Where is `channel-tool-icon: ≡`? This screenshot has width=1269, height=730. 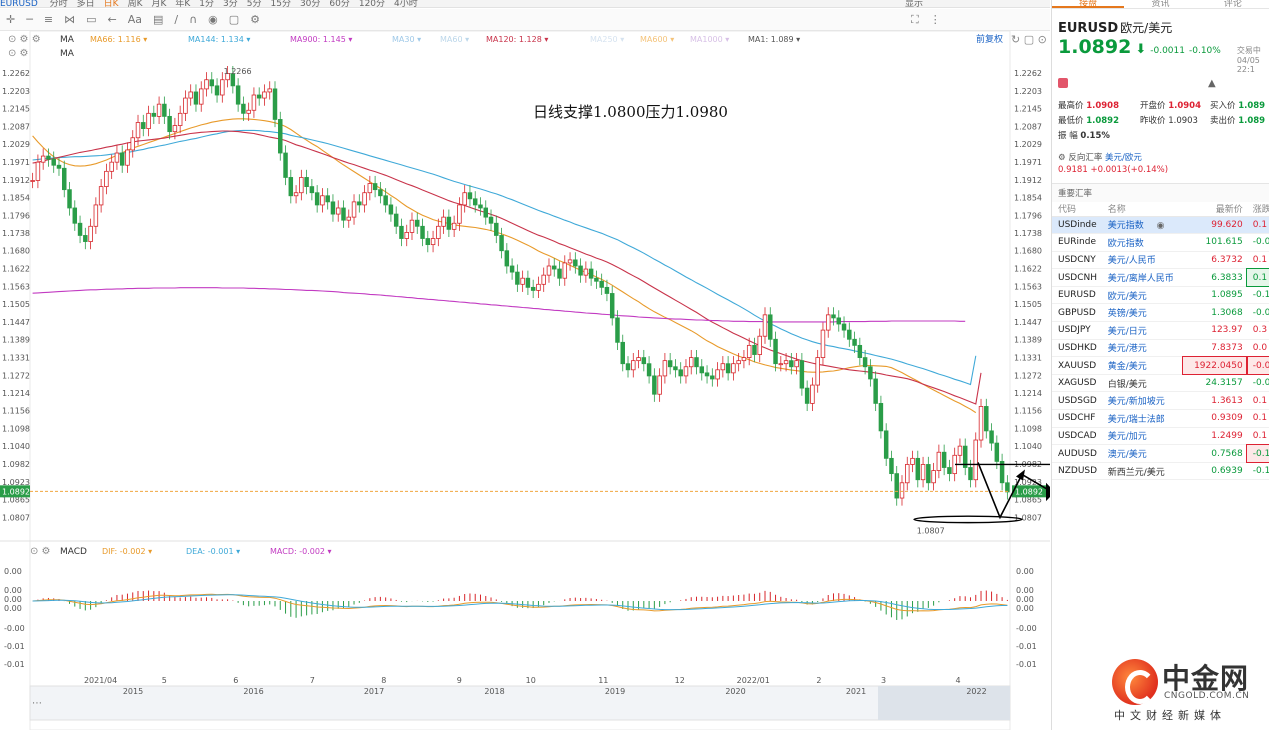 channel-tool-icon: ≡ is located at coordinates (48, 19).